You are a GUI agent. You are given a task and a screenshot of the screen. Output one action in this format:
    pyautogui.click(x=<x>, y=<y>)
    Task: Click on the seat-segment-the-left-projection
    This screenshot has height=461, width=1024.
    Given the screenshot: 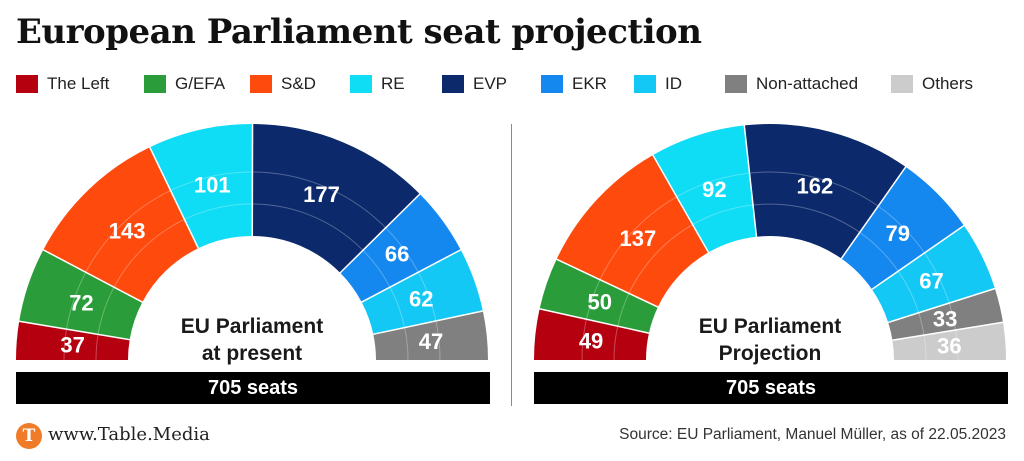 What is the action you would take?
    pyautogui.click(x=591, y=334)
    